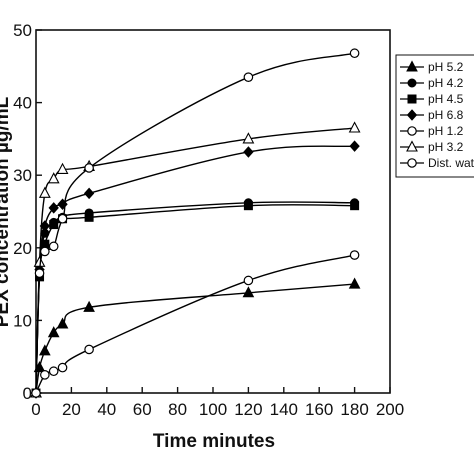 This screenshot has width=474, height=474. Describe the element at coordinates (446, 131) in the screenshot. I see `legend-label: pH 1.2` at that location.